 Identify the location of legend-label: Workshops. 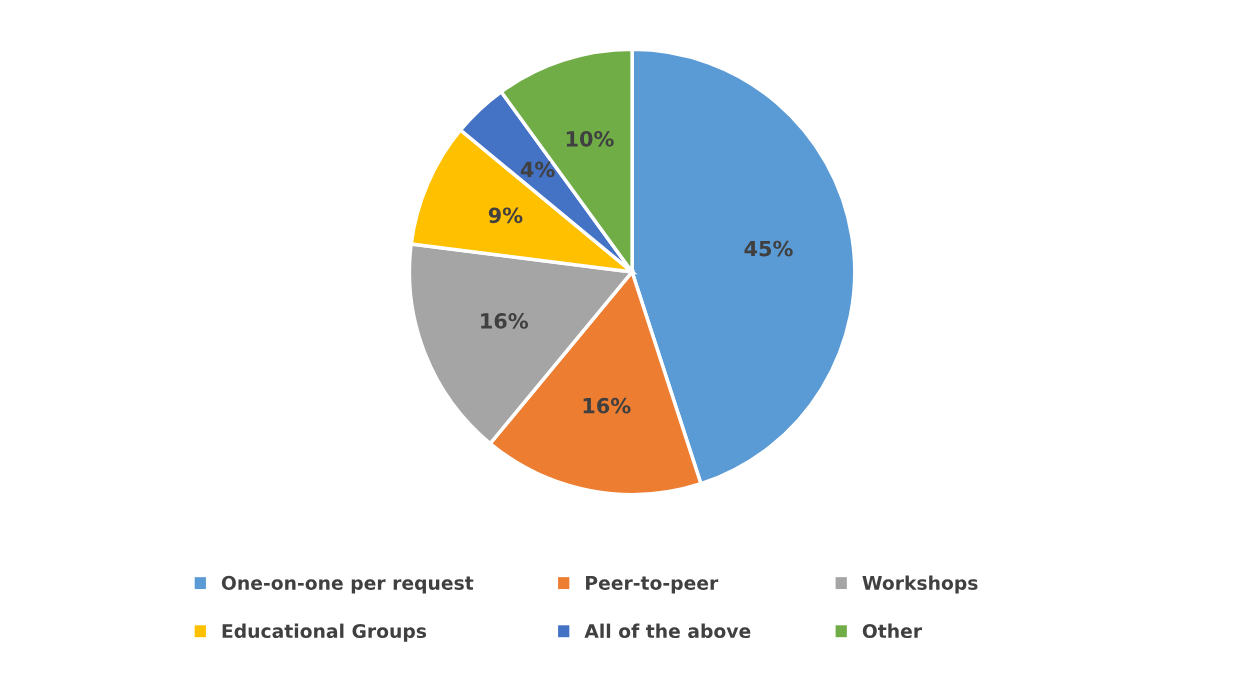
(920, 584).